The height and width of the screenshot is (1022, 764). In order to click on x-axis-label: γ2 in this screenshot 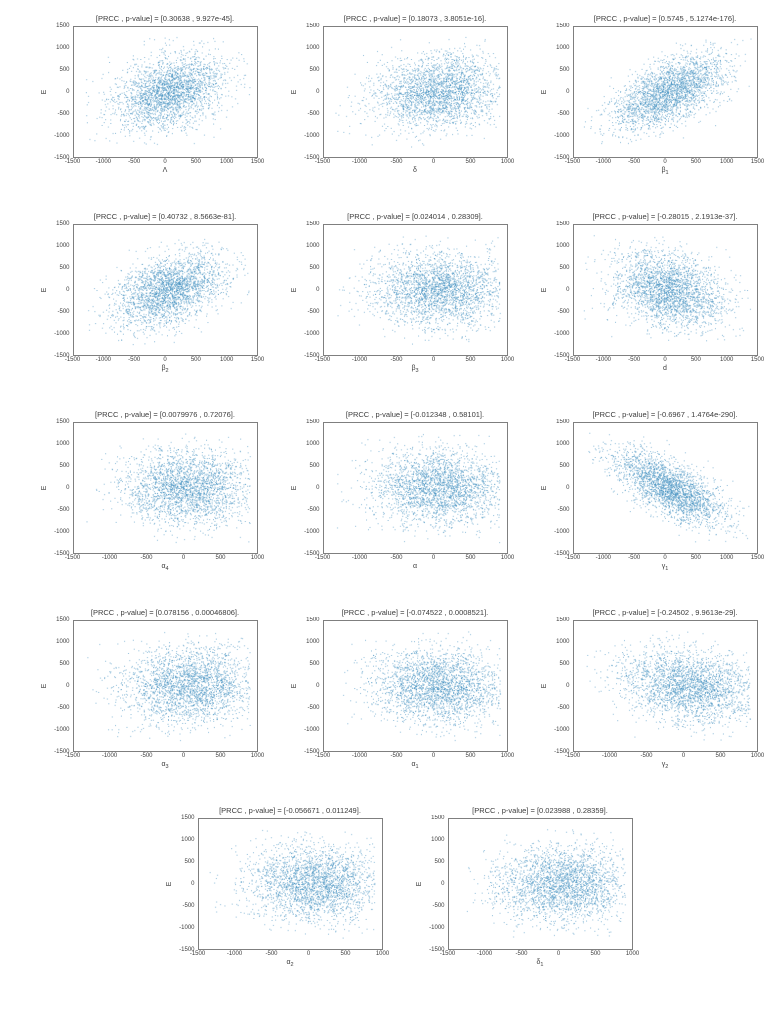, I will do `click(665, 767)`.